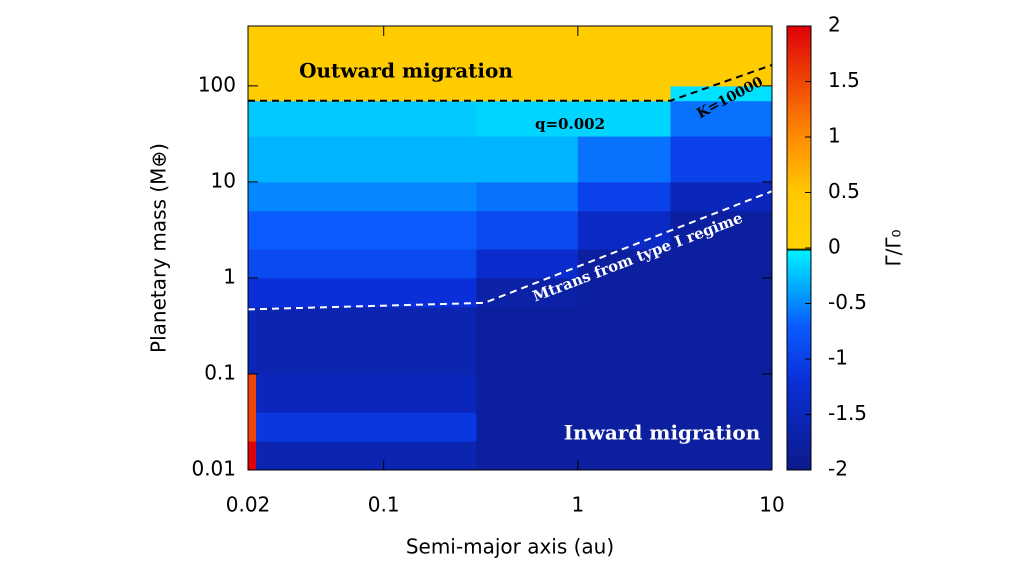 The height and width of the screenshot is (578, 1024). Describe the element at coordinates (384, 505) in the screenshot. I see `x-tick-label: 0.1` at that location.